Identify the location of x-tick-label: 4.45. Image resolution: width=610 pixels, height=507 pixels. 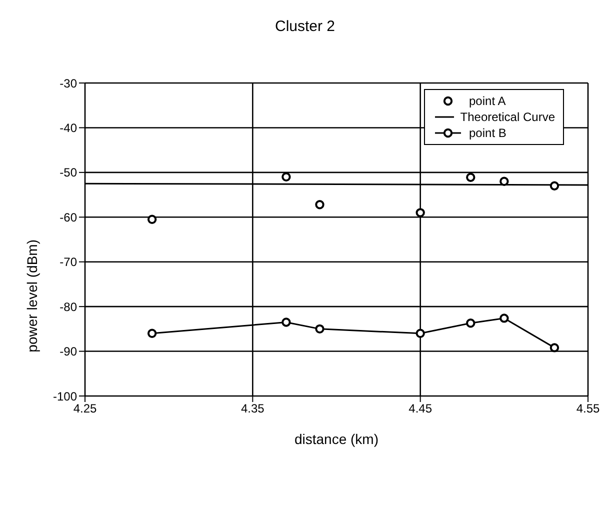
(420, 409).